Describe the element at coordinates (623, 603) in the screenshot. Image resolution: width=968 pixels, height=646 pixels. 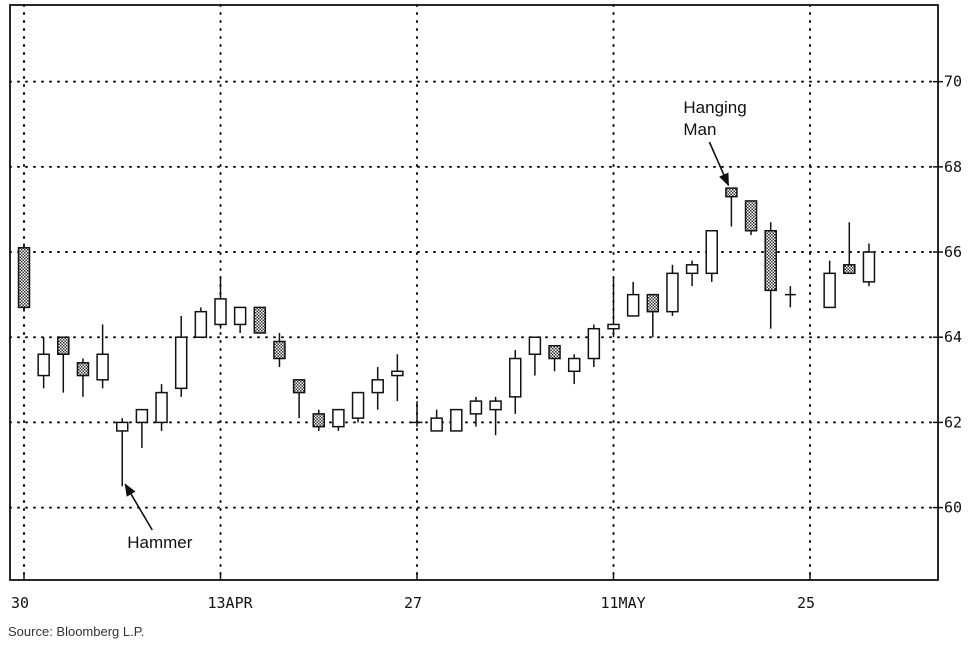
I see `x-tick-label: 11MAY` at that location.